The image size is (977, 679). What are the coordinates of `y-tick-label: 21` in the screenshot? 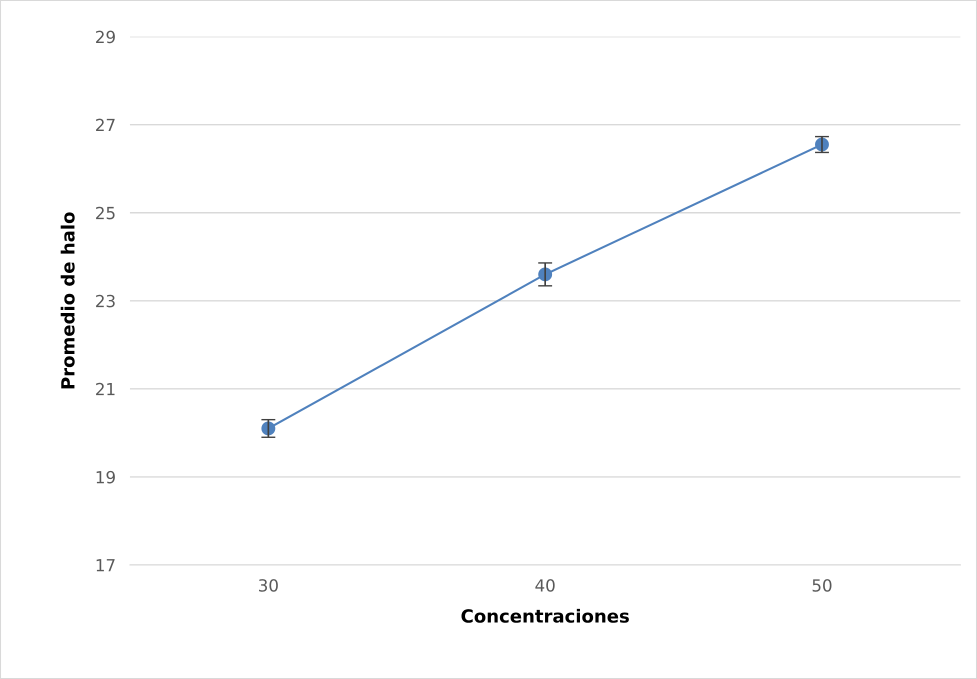 It's located at (105, 389).